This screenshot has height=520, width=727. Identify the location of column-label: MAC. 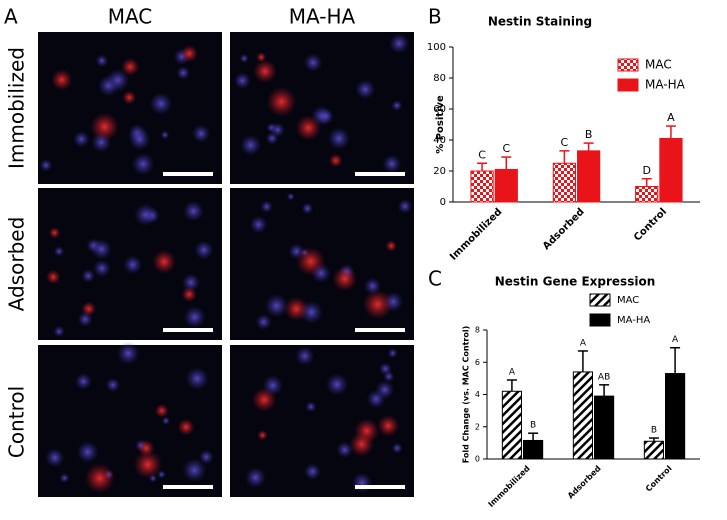
(130, 17).